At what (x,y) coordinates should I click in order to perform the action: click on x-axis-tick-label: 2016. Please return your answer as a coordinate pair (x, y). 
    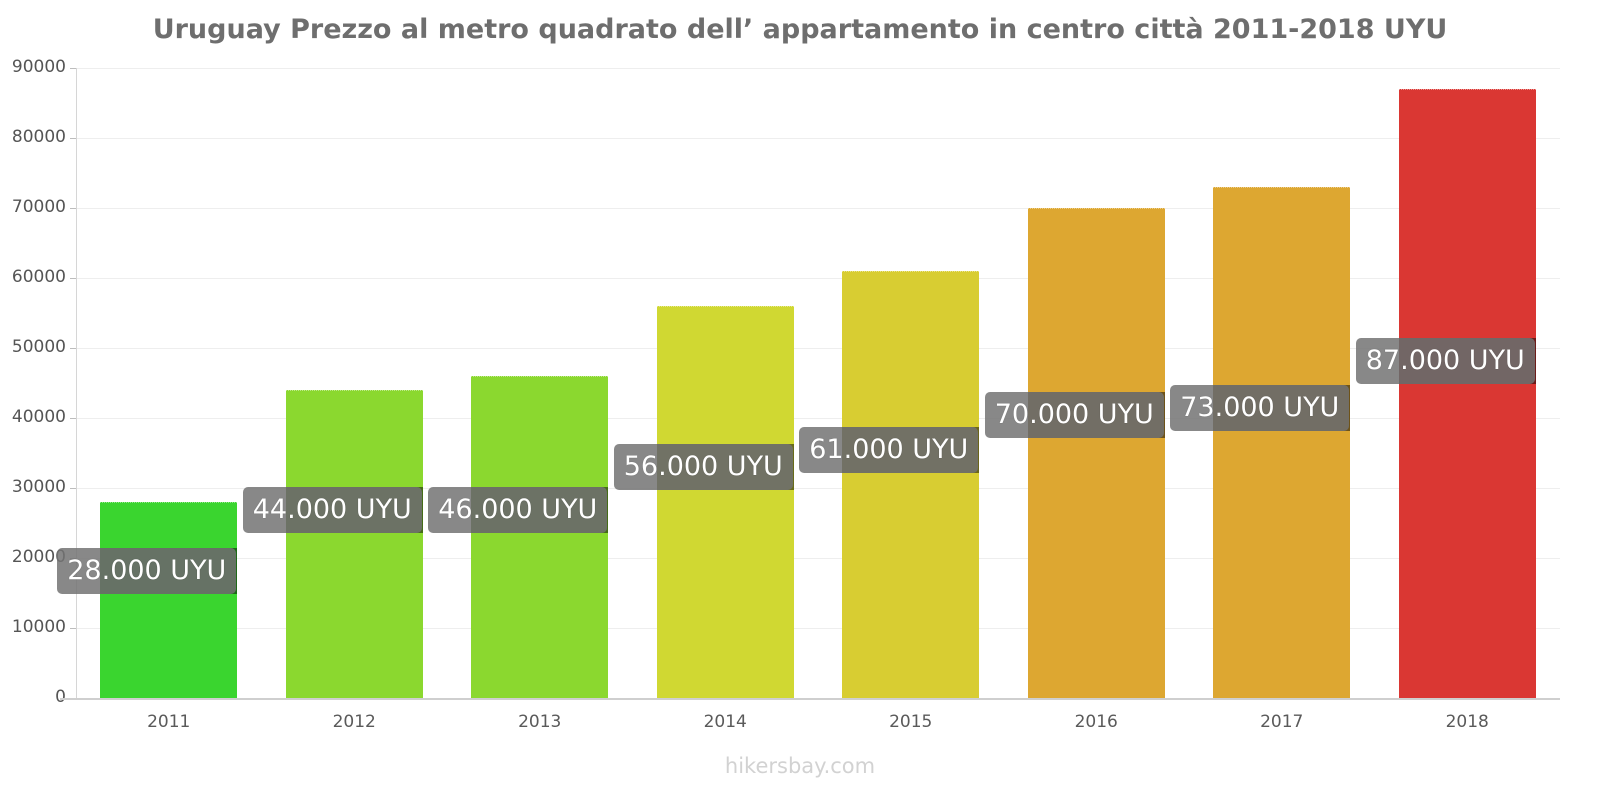
    Looking at the image, I should click on (1096, 722).